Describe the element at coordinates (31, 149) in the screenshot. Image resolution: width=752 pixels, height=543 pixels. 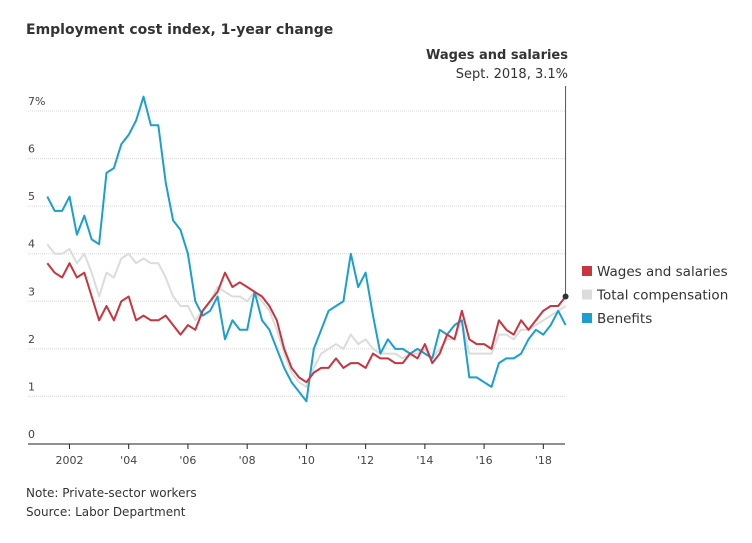
I see `y-tick-label: 6` at that location.